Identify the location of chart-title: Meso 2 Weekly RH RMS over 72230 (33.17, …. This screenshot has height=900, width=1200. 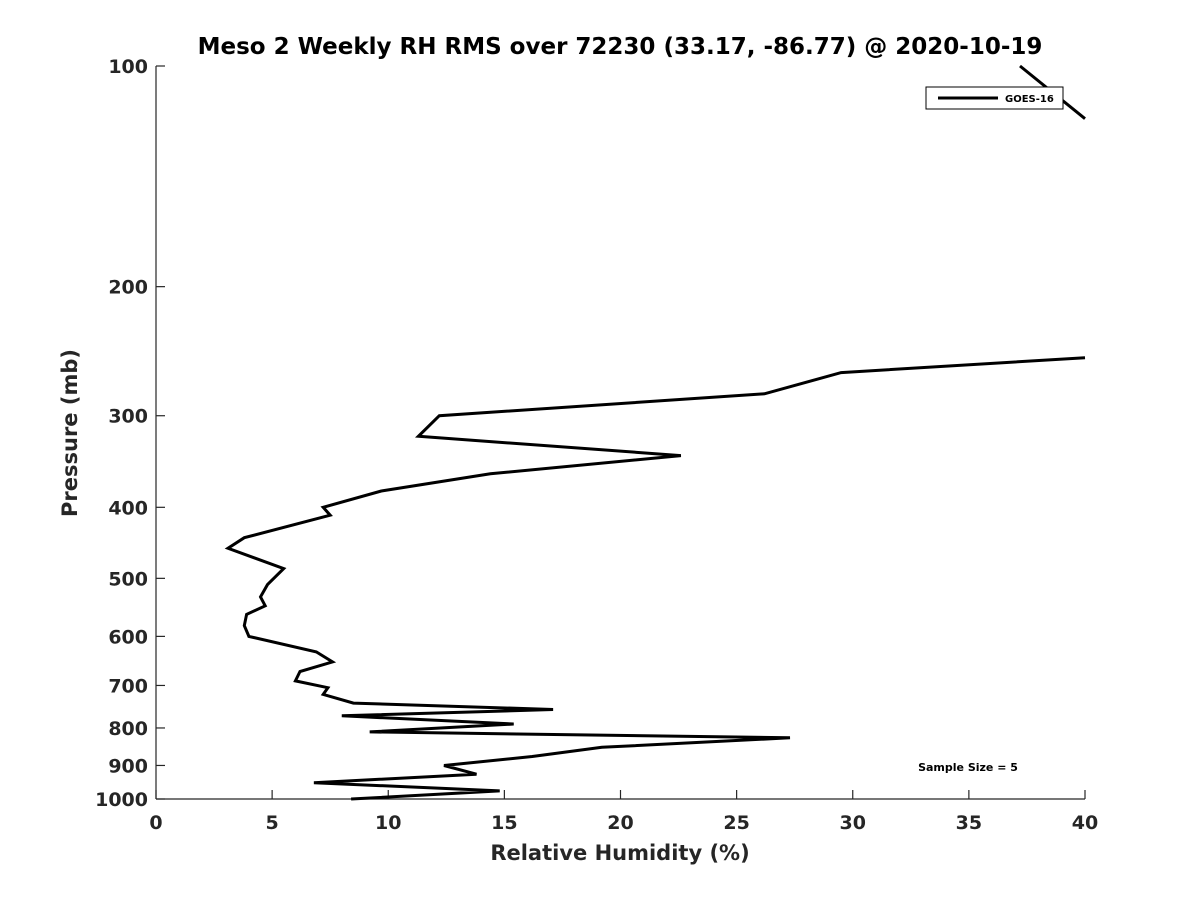
(620, 47).